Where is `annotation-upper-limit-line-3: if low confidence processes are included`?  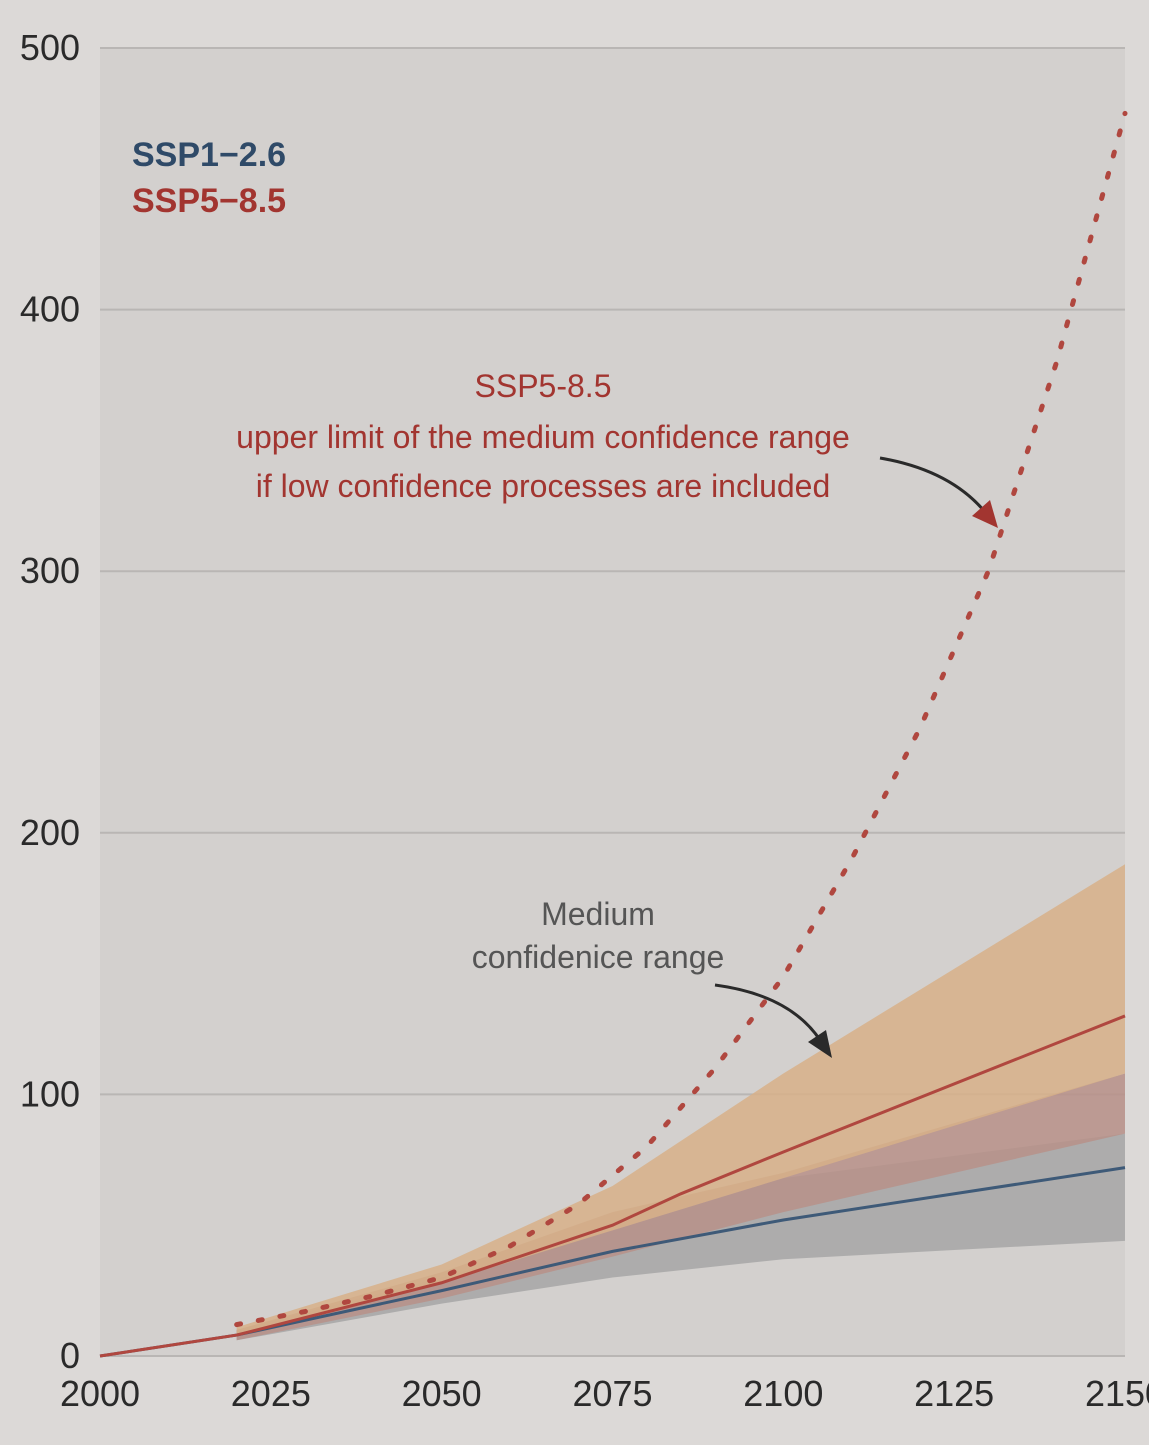 annotation-upper-limit-line-3: if low confidence processes are included is located at coordinates (543, 486).